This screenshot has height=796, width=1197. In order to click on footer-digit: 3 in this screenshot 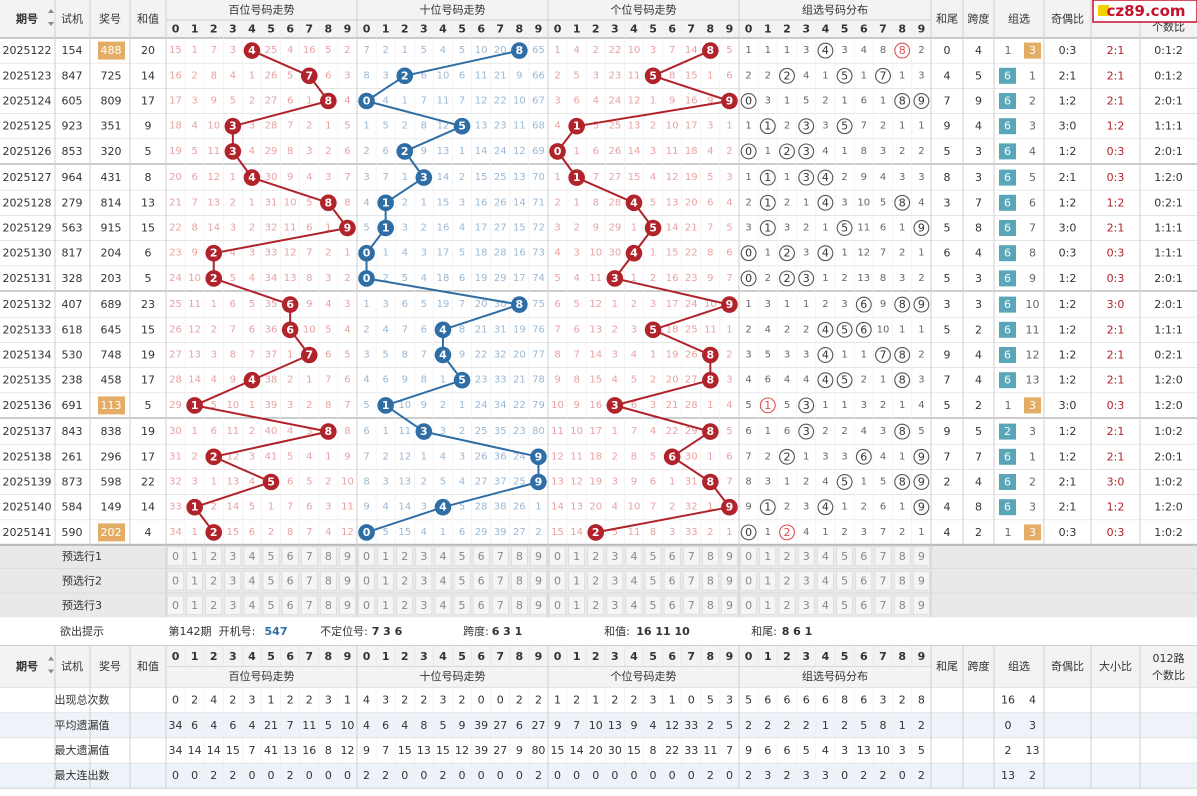, I will do `click(806, 656)`.